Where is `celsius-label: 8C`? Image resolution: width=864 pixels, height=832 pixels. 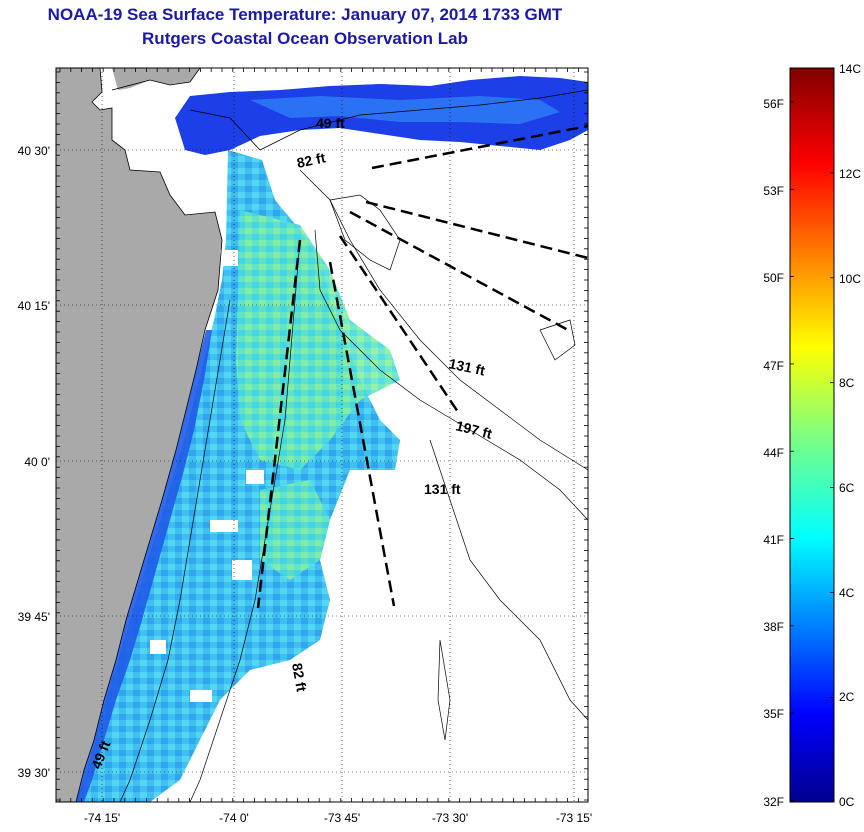 celsius-label: 8C is located at coordinates (847, 383).